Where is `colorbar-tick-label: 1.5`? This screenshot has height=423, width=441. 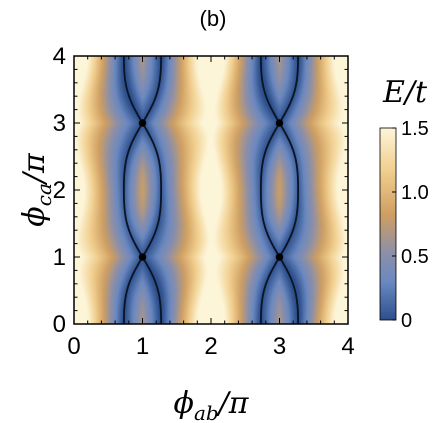 colorbar-tick-label: 1.5 is located at coordinates (415, 129).